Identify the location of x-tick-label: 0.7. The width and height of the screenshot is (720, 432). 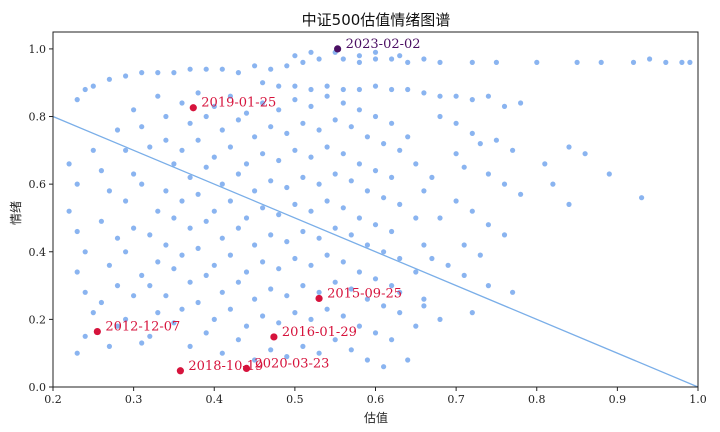
(456, 399).